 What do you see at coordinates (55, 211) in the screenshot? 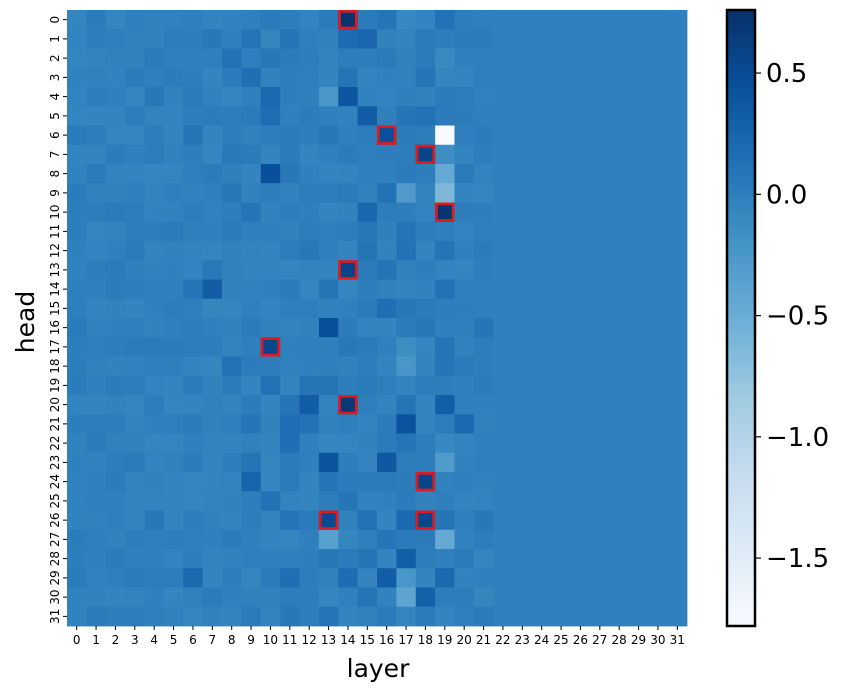
I see `y-tick-label: 10` at bounding box center [55, 211].